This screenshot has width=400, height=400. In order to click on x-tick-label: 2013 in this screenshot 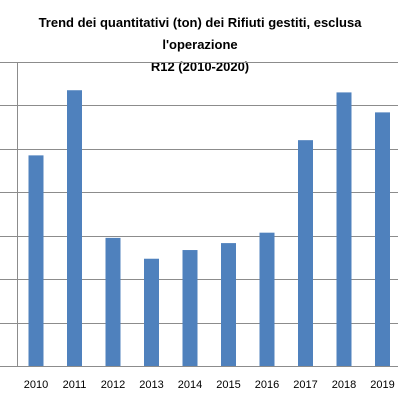, I will do `click(151, 385)`.